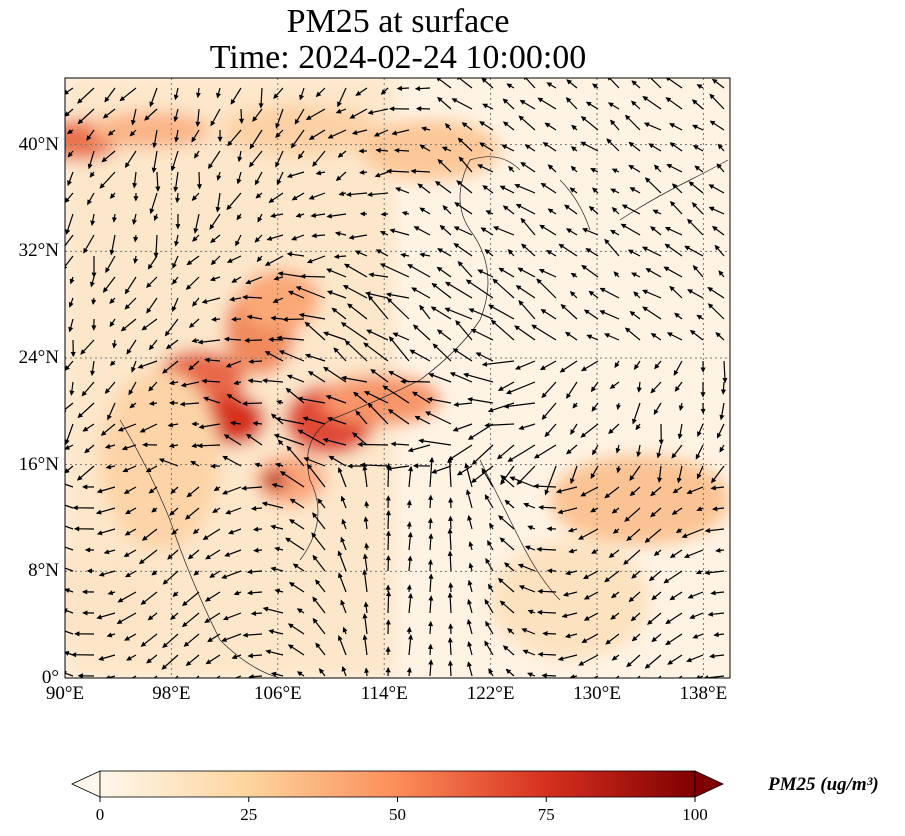  What do you see at coordinates (384, 693) in the screenshot?
I see `x-tick-label: 114°E` at bounding box center [384, 693].